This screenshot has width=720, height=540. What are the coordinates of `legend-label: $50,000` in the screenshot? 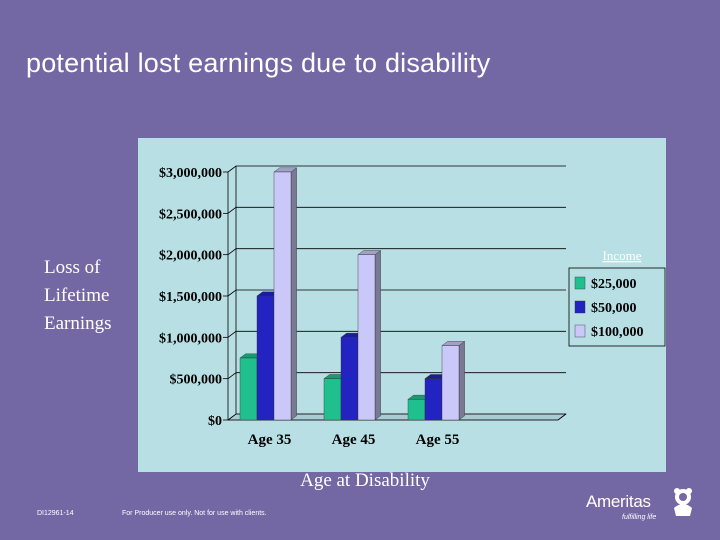 It's located at (614, 308).